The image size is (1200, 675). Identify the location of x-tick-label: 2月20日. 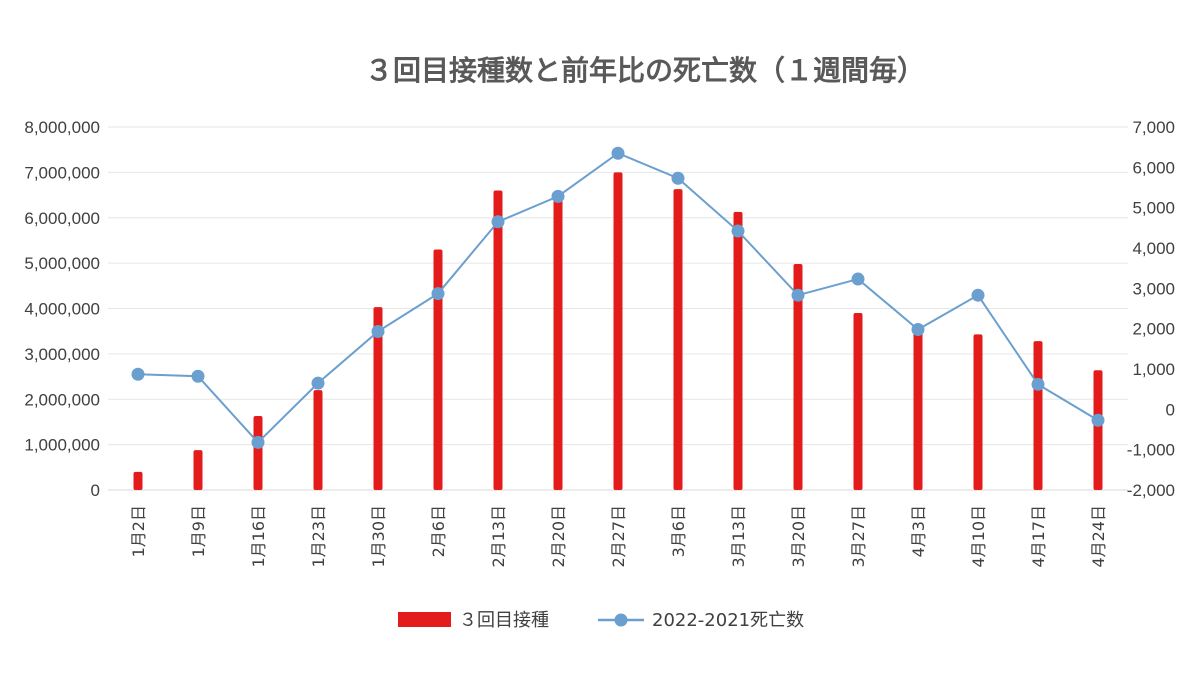
(558, 536).